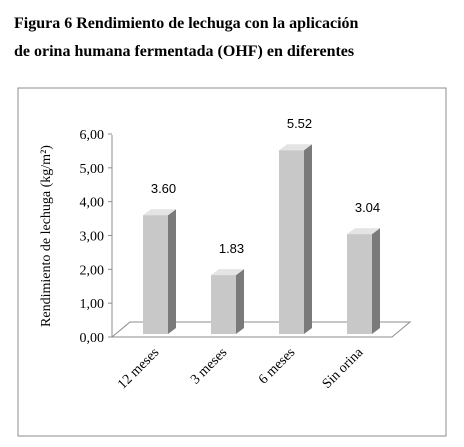  Describe the element at coordinates (92, 135) in the screenshot. I see `y-tick-label: 6,00` at that location.